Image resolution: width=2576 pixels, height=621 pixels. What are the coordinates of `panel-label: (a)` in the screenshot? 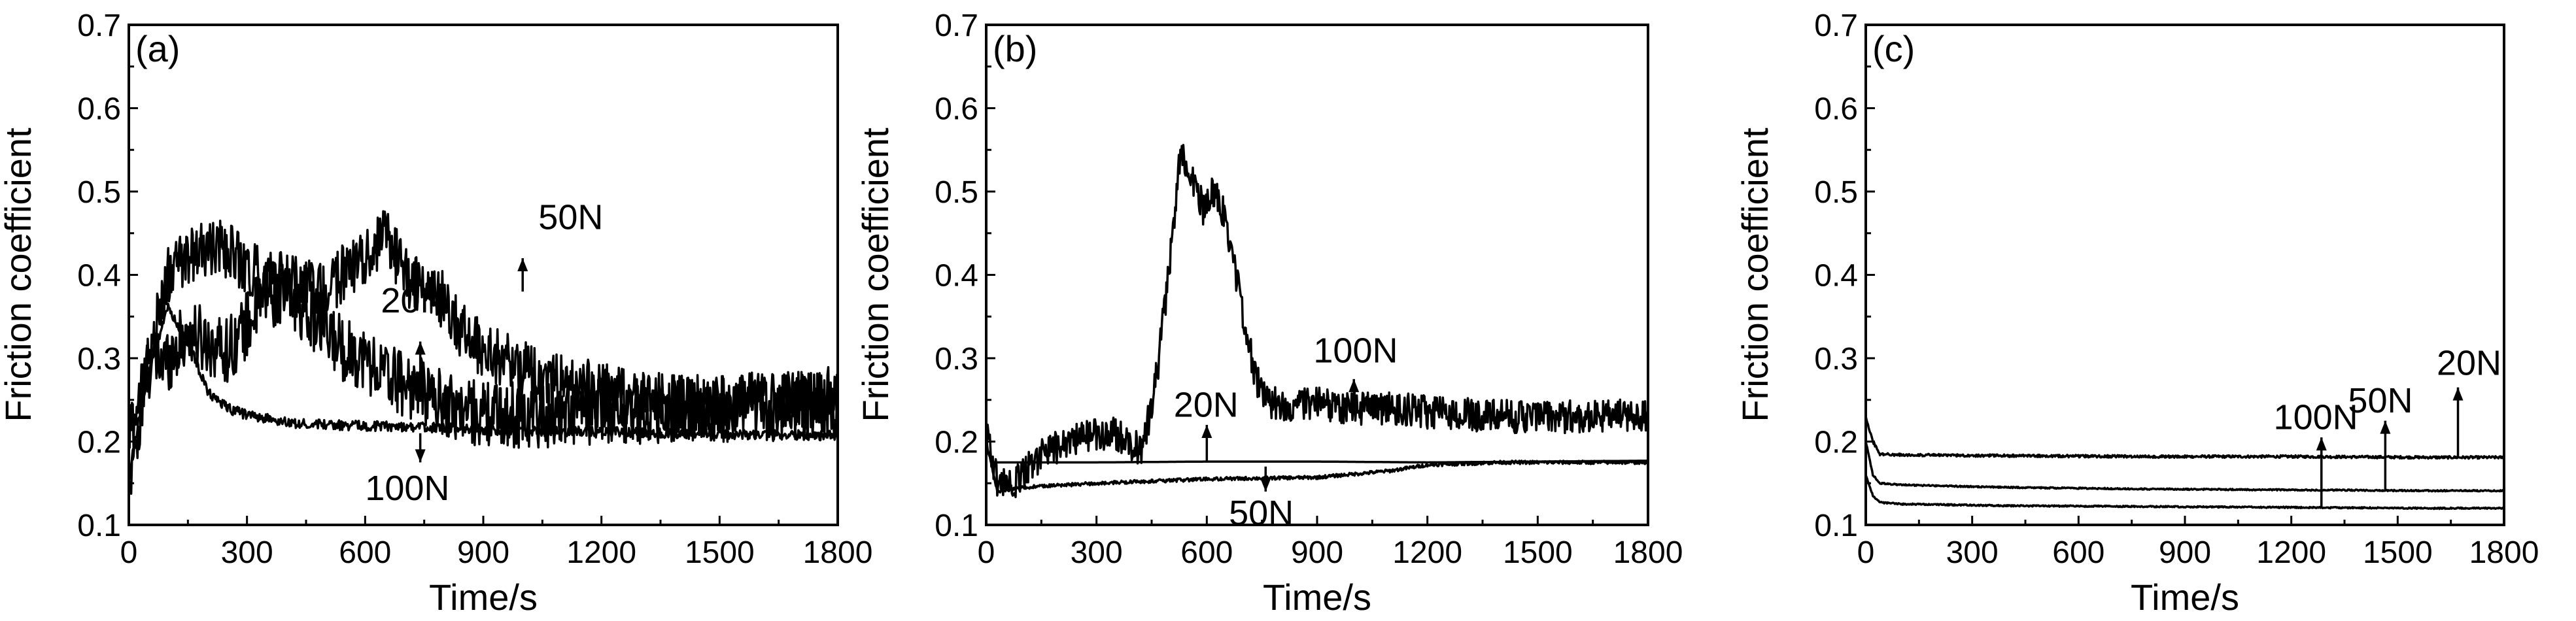 It's located at (158, 48).